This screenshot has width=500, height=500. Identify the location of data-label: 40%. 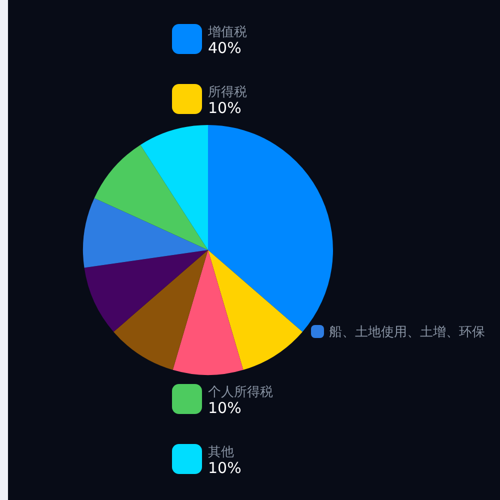
(225, 48).